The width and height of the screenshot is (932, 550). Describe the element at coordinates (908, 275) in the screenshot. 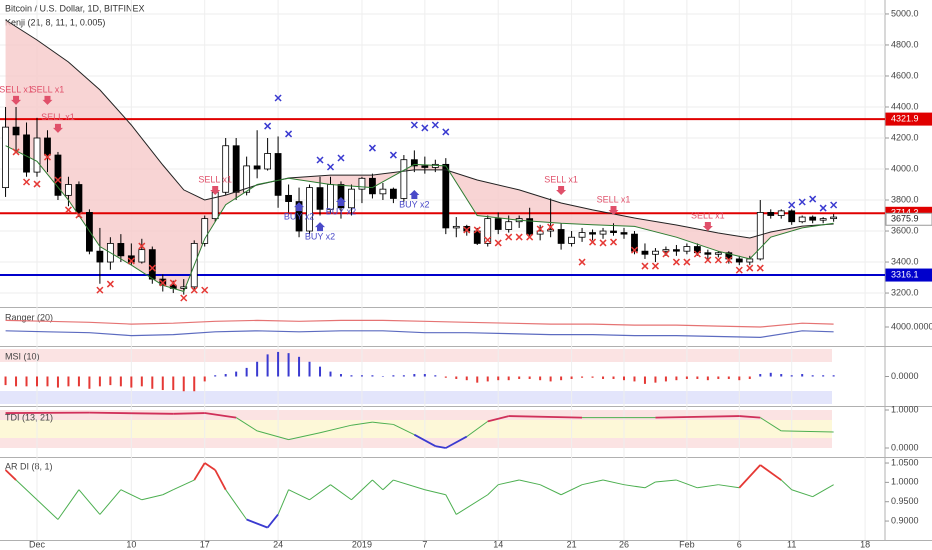

I see `price-tag` at that location.